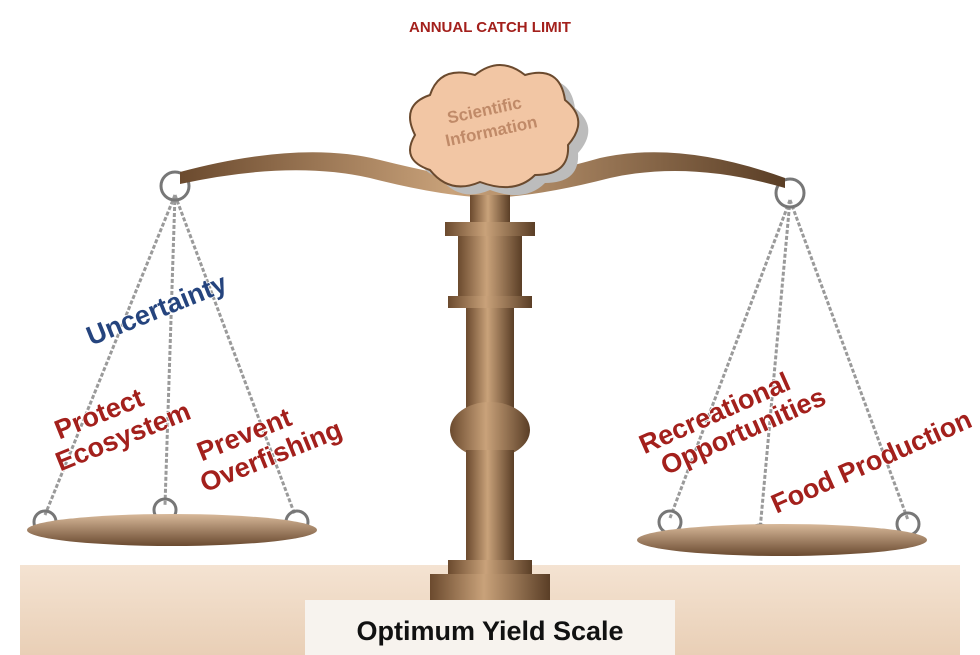 Image resolution: width=980 pixels, height=655 pixels. Describe the element at coordinates (733, 421) in the screenshot. I see `recreational-label: Recreational Opportunities` at that location.